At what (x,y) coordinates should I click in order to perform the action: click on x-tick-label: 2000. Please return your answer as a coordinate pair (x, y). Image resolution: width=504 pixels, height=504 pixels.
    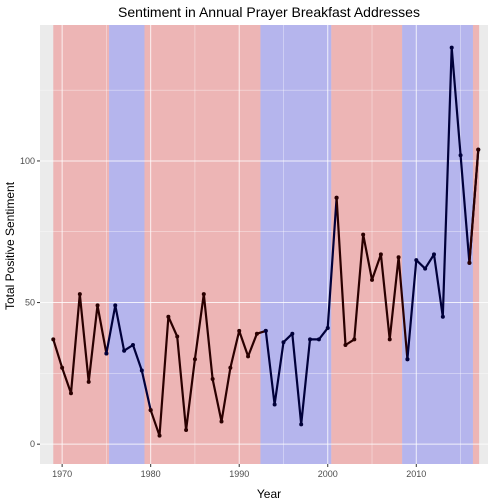
    Looking at the image, I should click on (328, 474).